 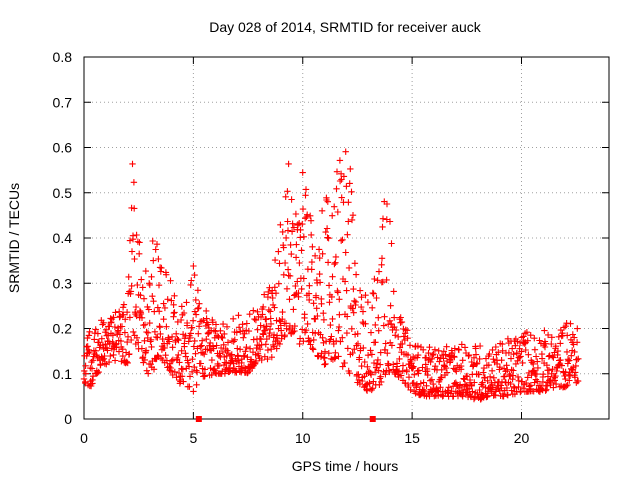 I want to click on y-tick-label: 0.7, so click(x=63, y=102).